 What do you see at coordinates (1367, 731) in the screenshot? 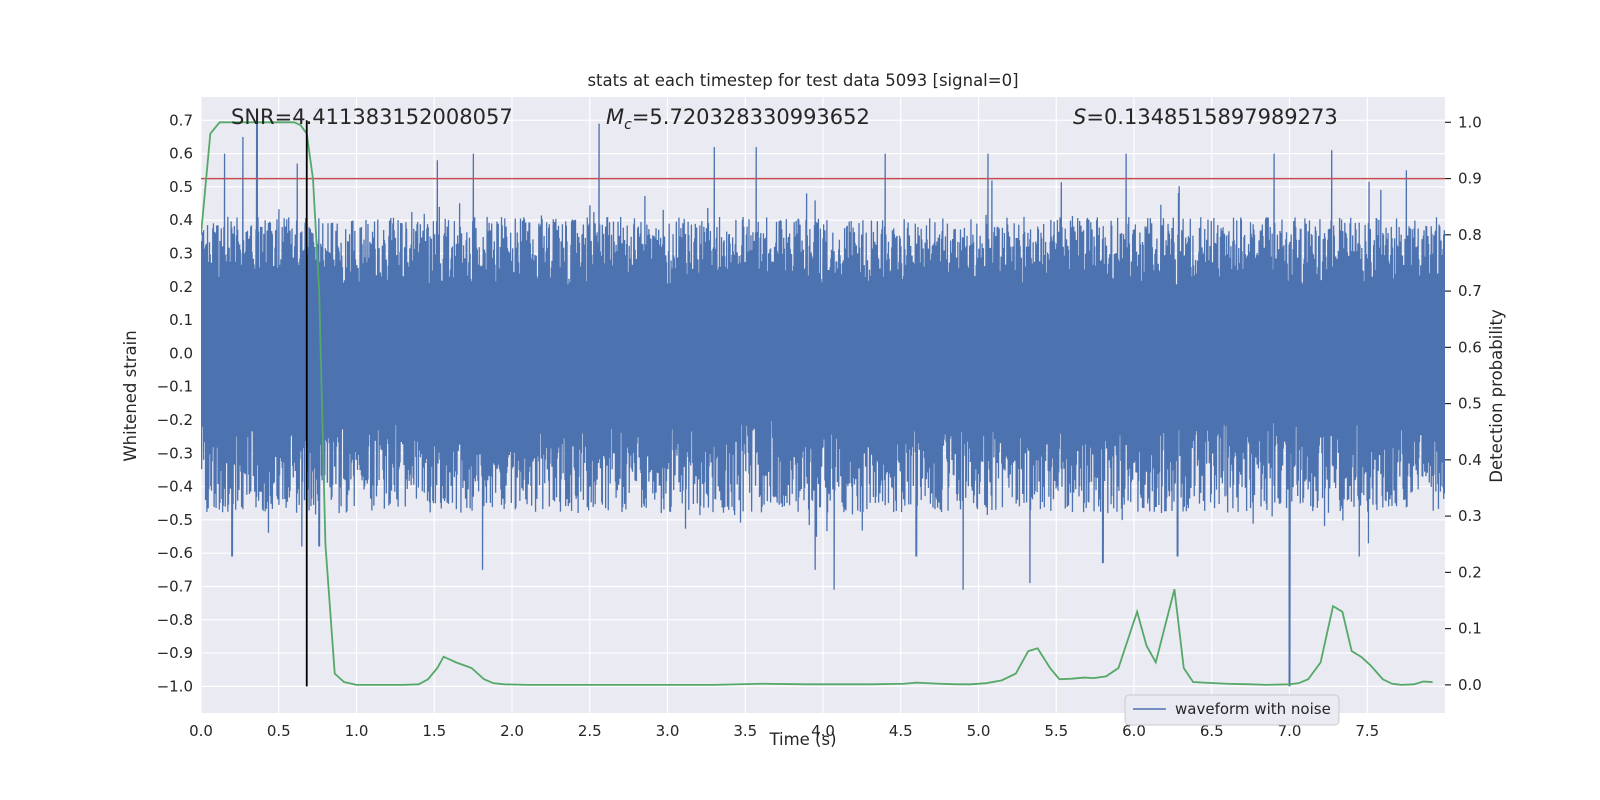
I see `x-tick-label: 7.5` at bounding box center [1367, 731].